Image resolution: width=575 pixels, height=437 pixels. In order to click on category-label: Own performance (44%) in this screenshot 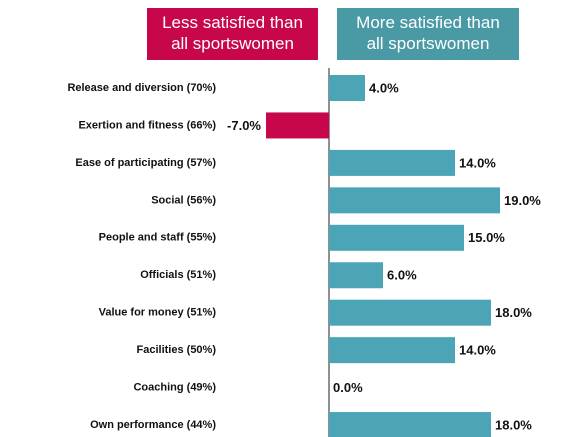, I will do `click(153, 425)`.